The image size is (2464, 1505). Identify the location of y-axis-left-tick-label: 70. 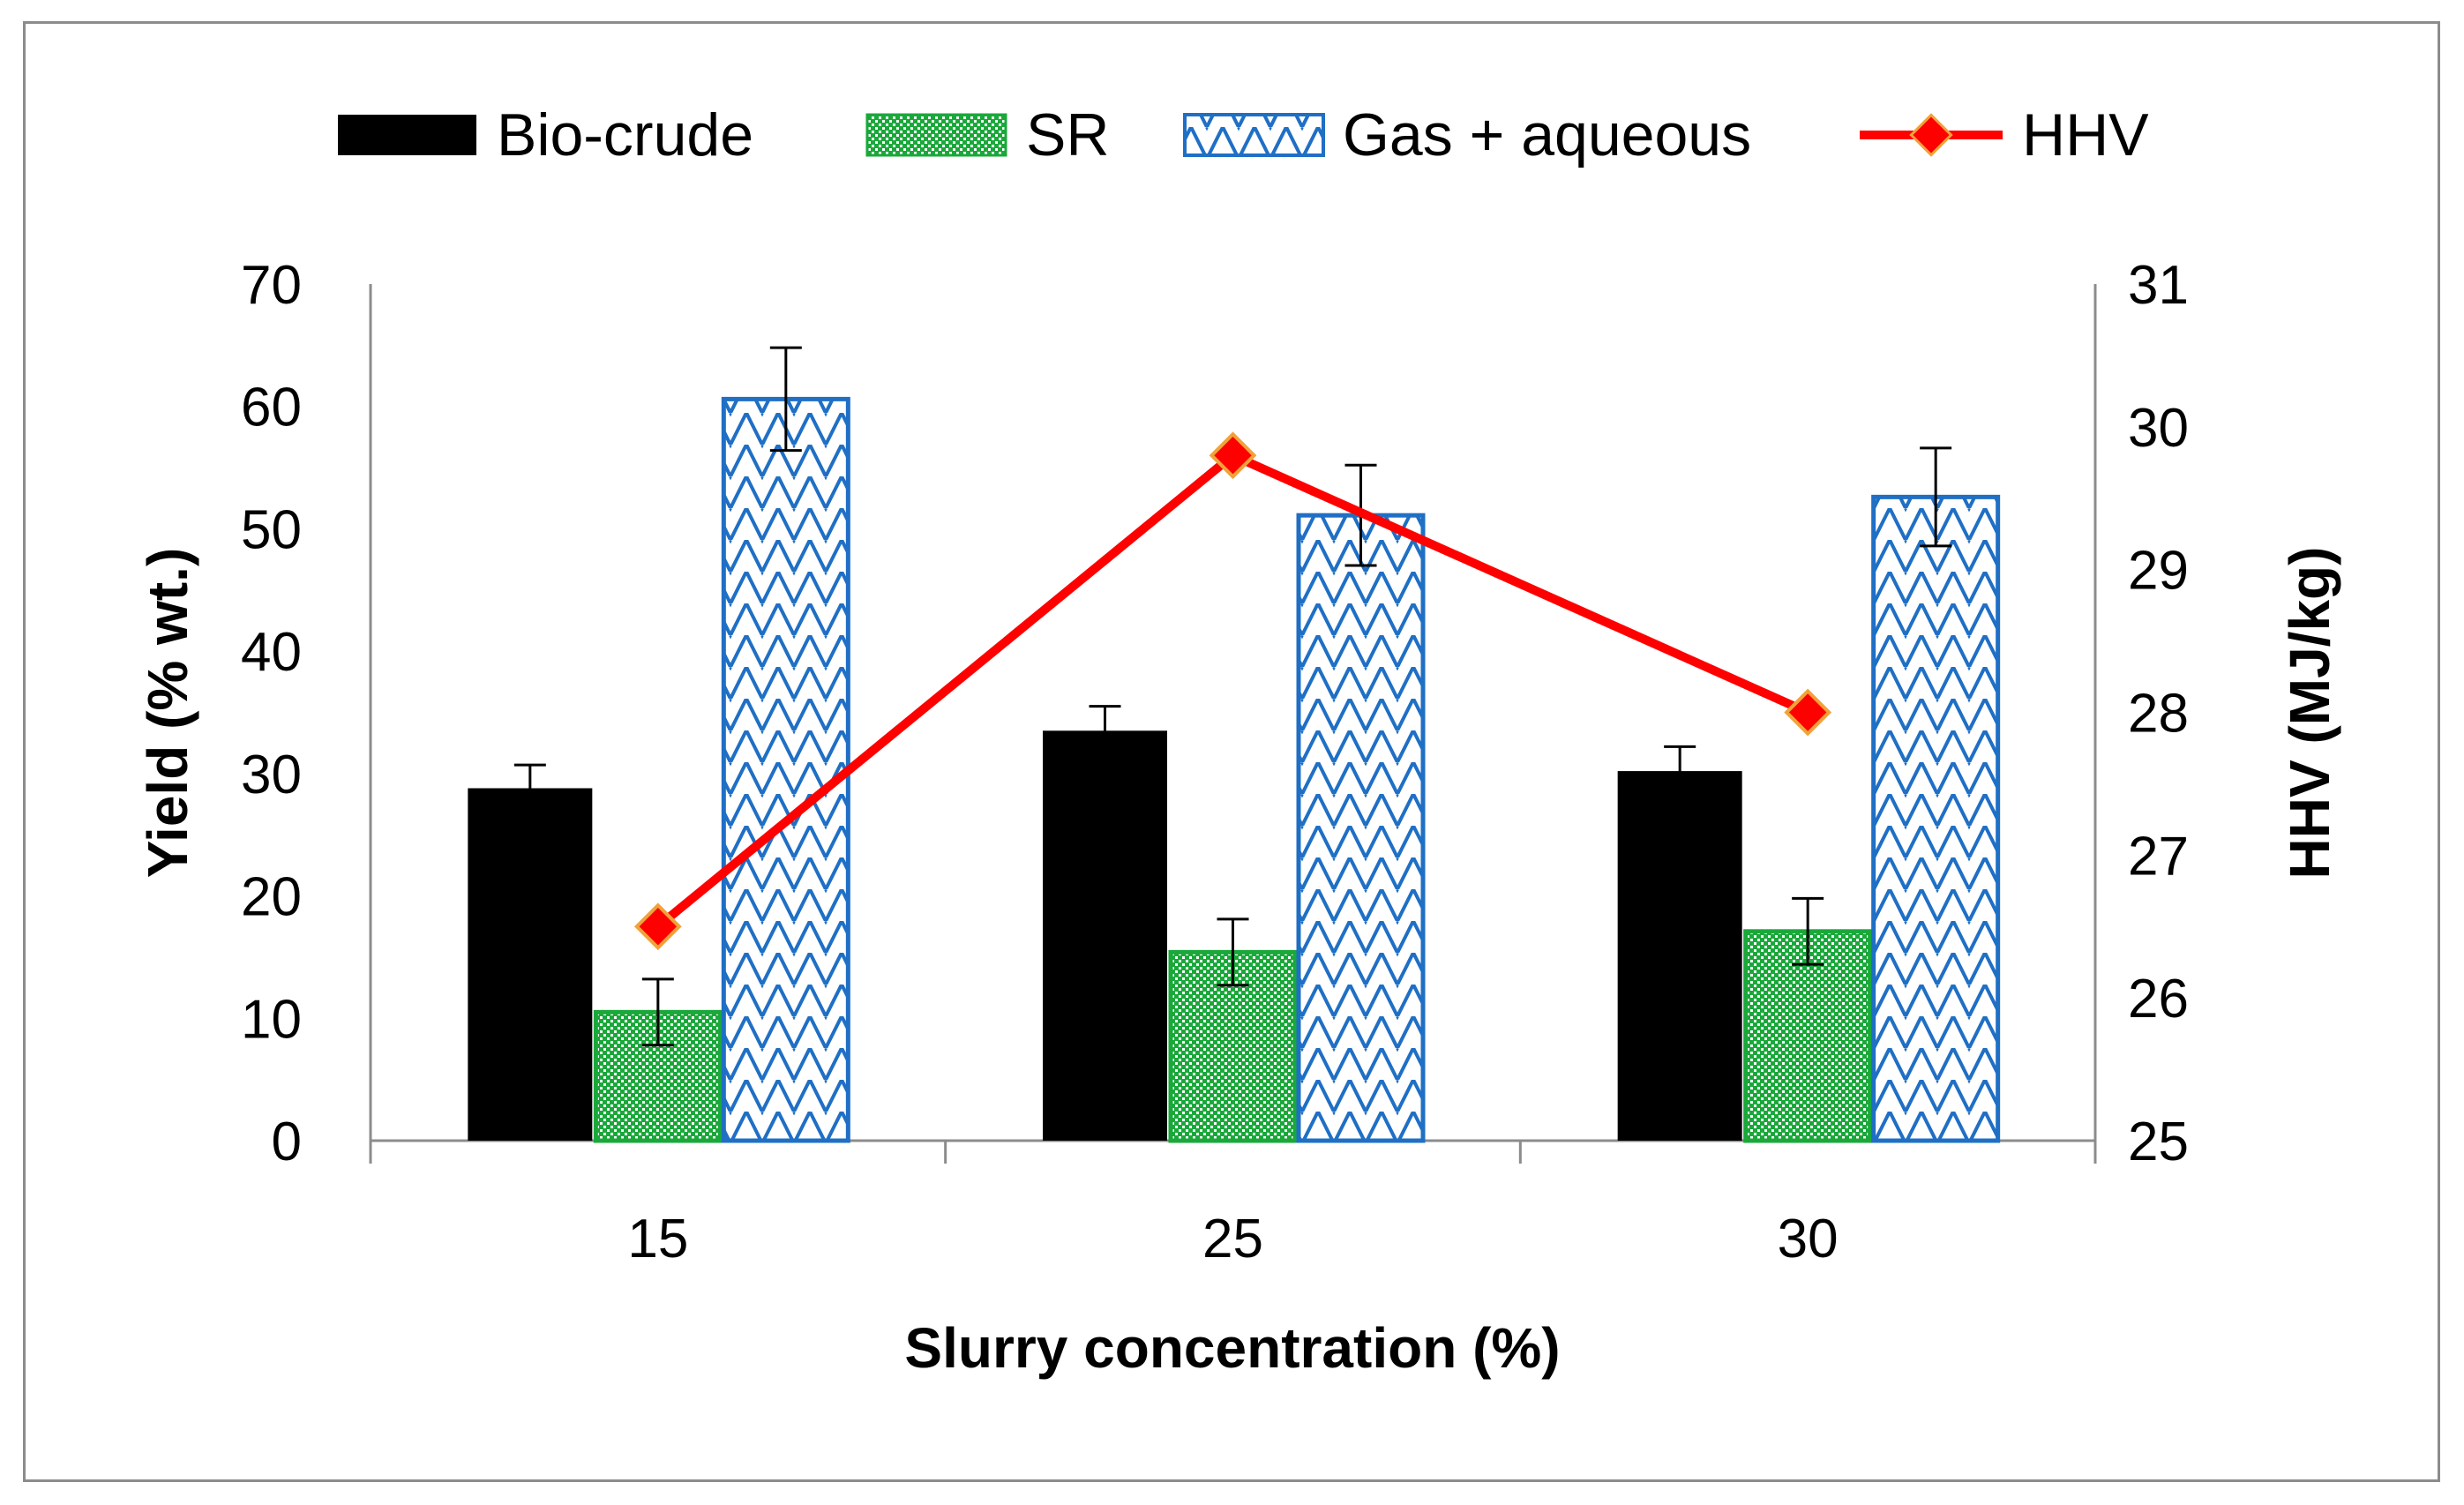
(271, 285).